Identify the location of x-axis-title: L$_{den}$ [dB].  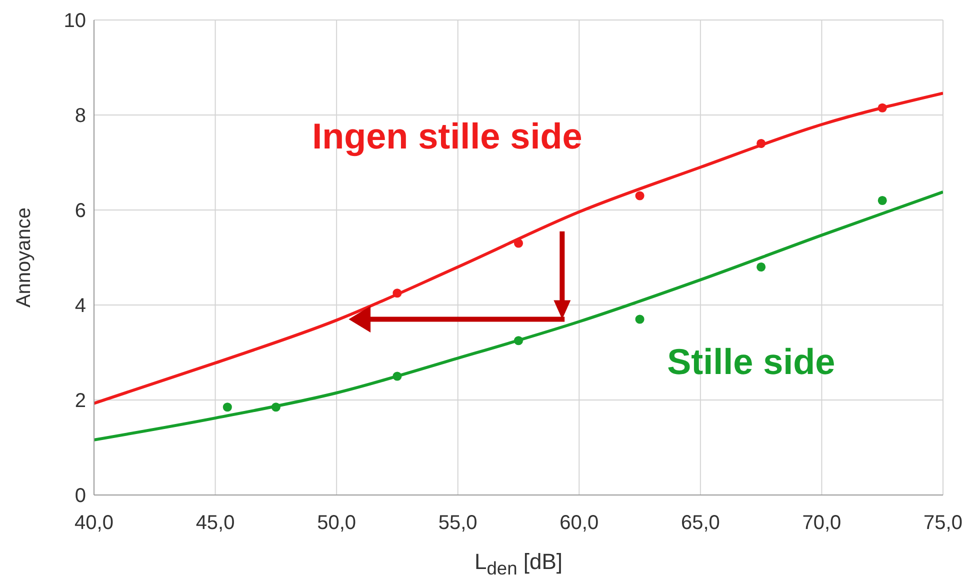
(518, 563).